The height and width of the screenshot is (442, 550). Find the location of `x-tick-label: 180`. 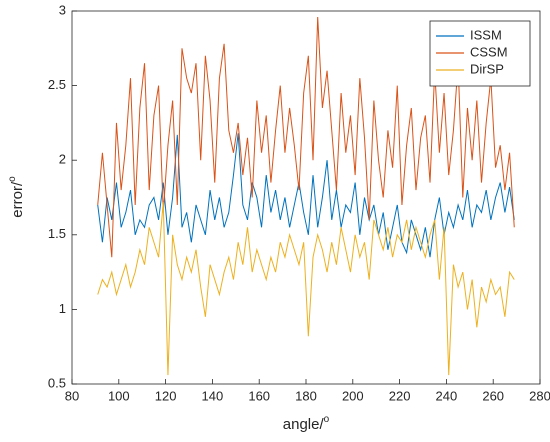

x-tick-label: 180 is located at coordinates (306, 395).